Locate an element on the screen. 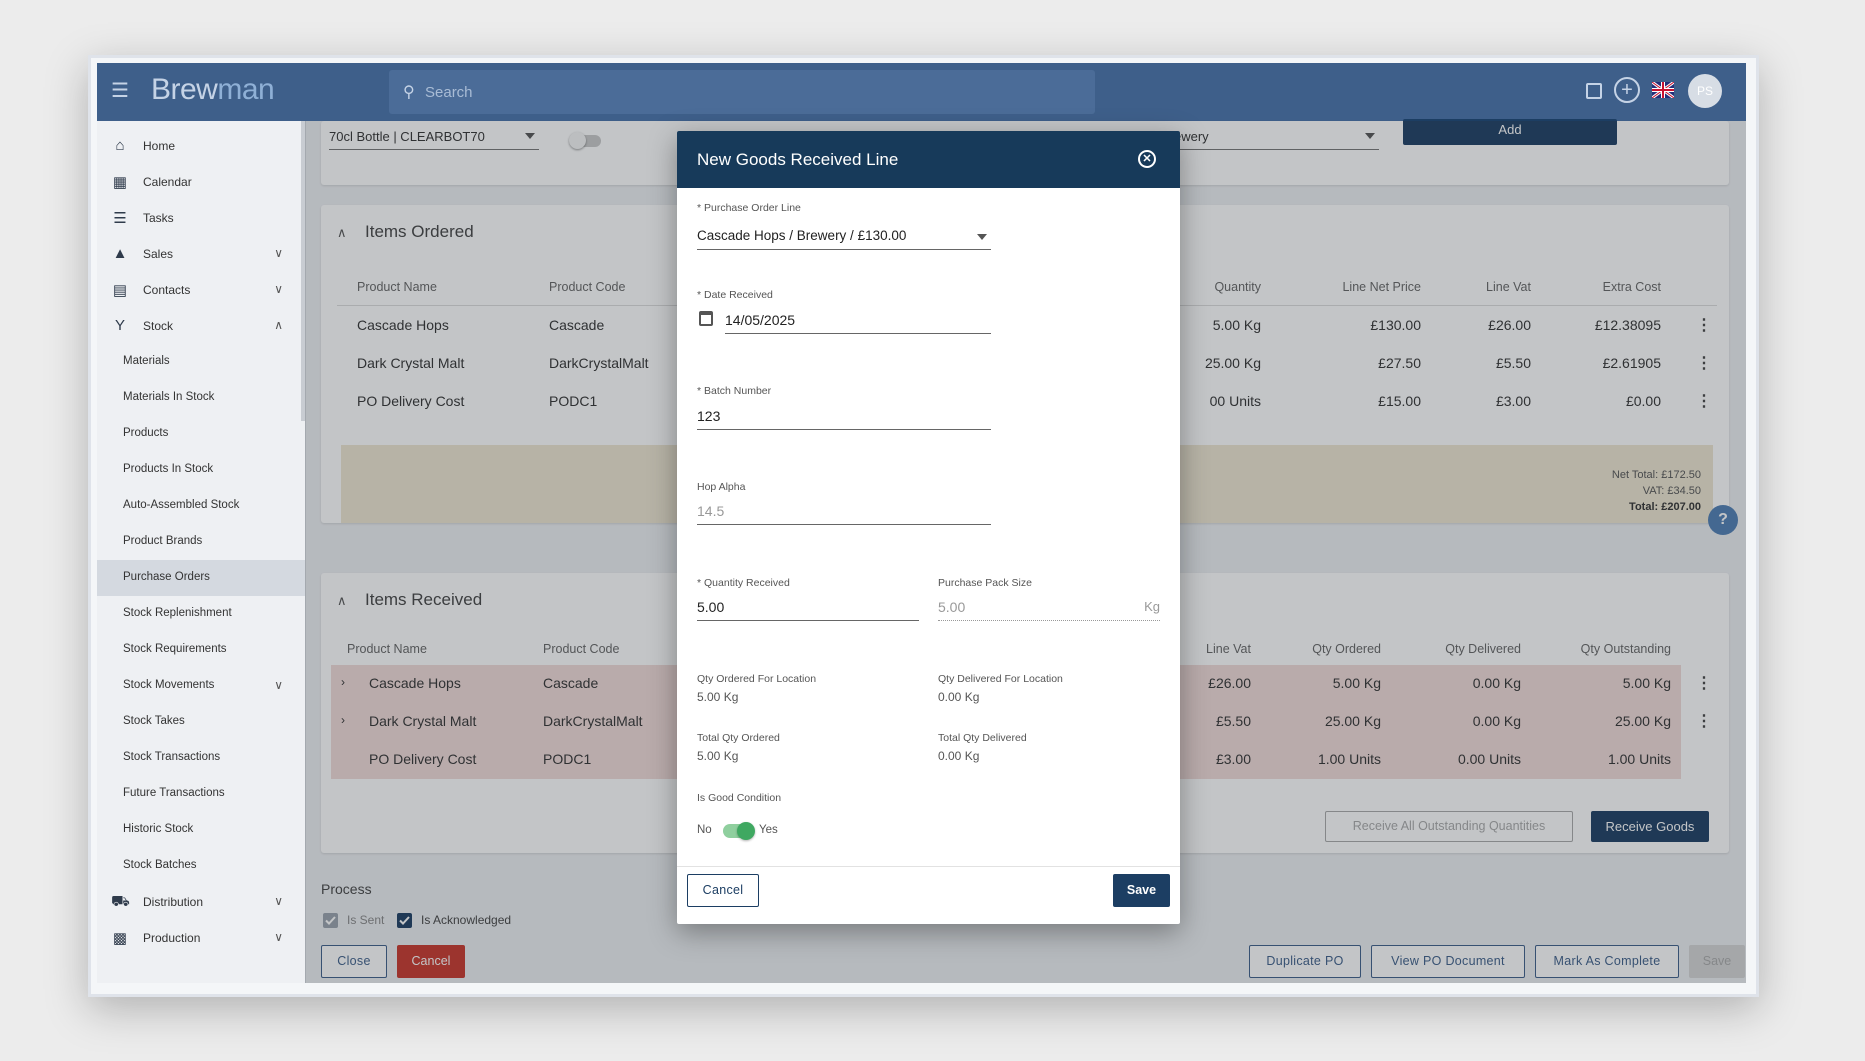 Image resolution: width=1865 pixels, height=1061 pixels. uk-flag-icon is located at coordinates (1663, 90).